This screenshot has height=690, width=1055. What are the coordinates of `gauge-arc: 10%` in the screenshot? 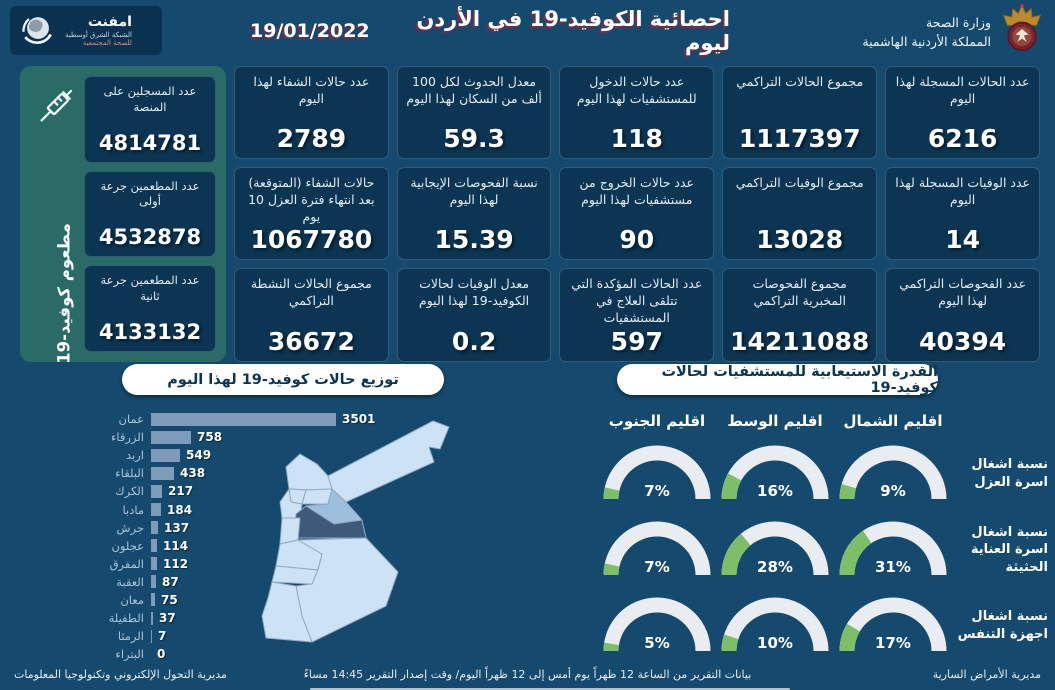 It's located at (775, 624).